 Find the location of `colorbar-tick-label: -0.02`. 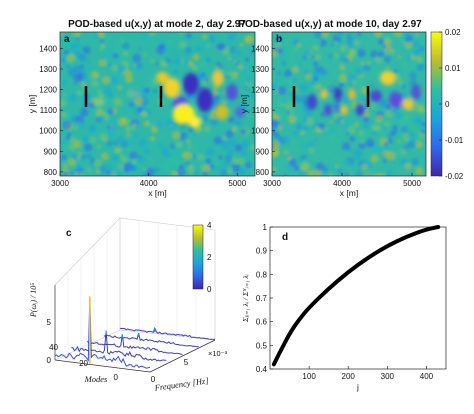

colorbar-tick-label: -0.02 is located at coordinates (454, 176).